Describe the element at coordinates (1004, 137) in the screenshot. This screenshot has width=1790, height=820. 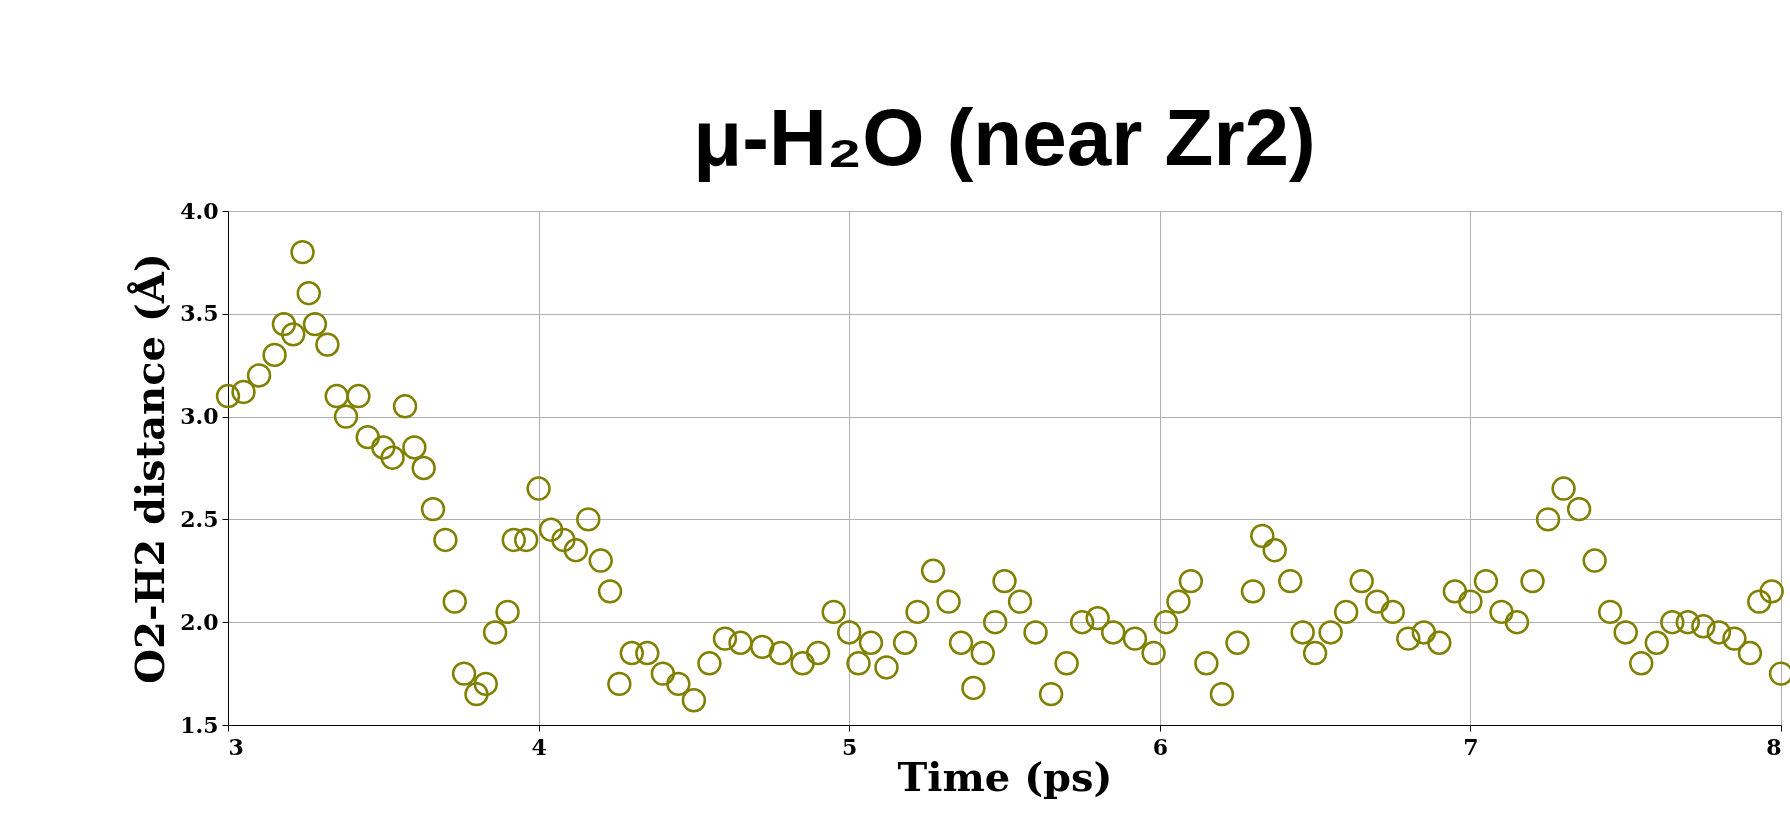
I see `chart-title: μ-H₂O (near Zr2)` at that location.